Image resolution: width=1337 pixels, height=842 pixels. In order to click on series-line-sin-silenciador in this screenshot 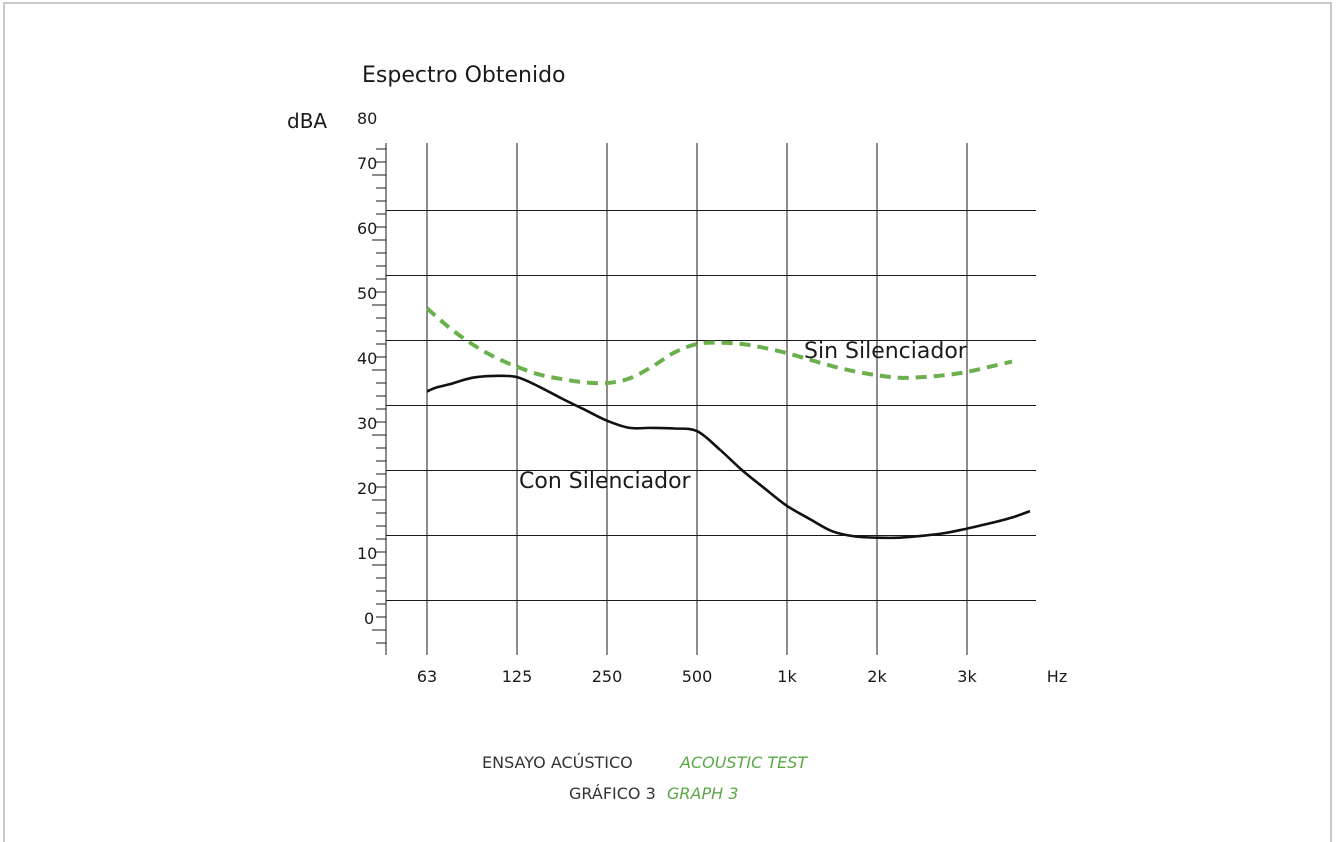, I will do `click(719, 346)`.